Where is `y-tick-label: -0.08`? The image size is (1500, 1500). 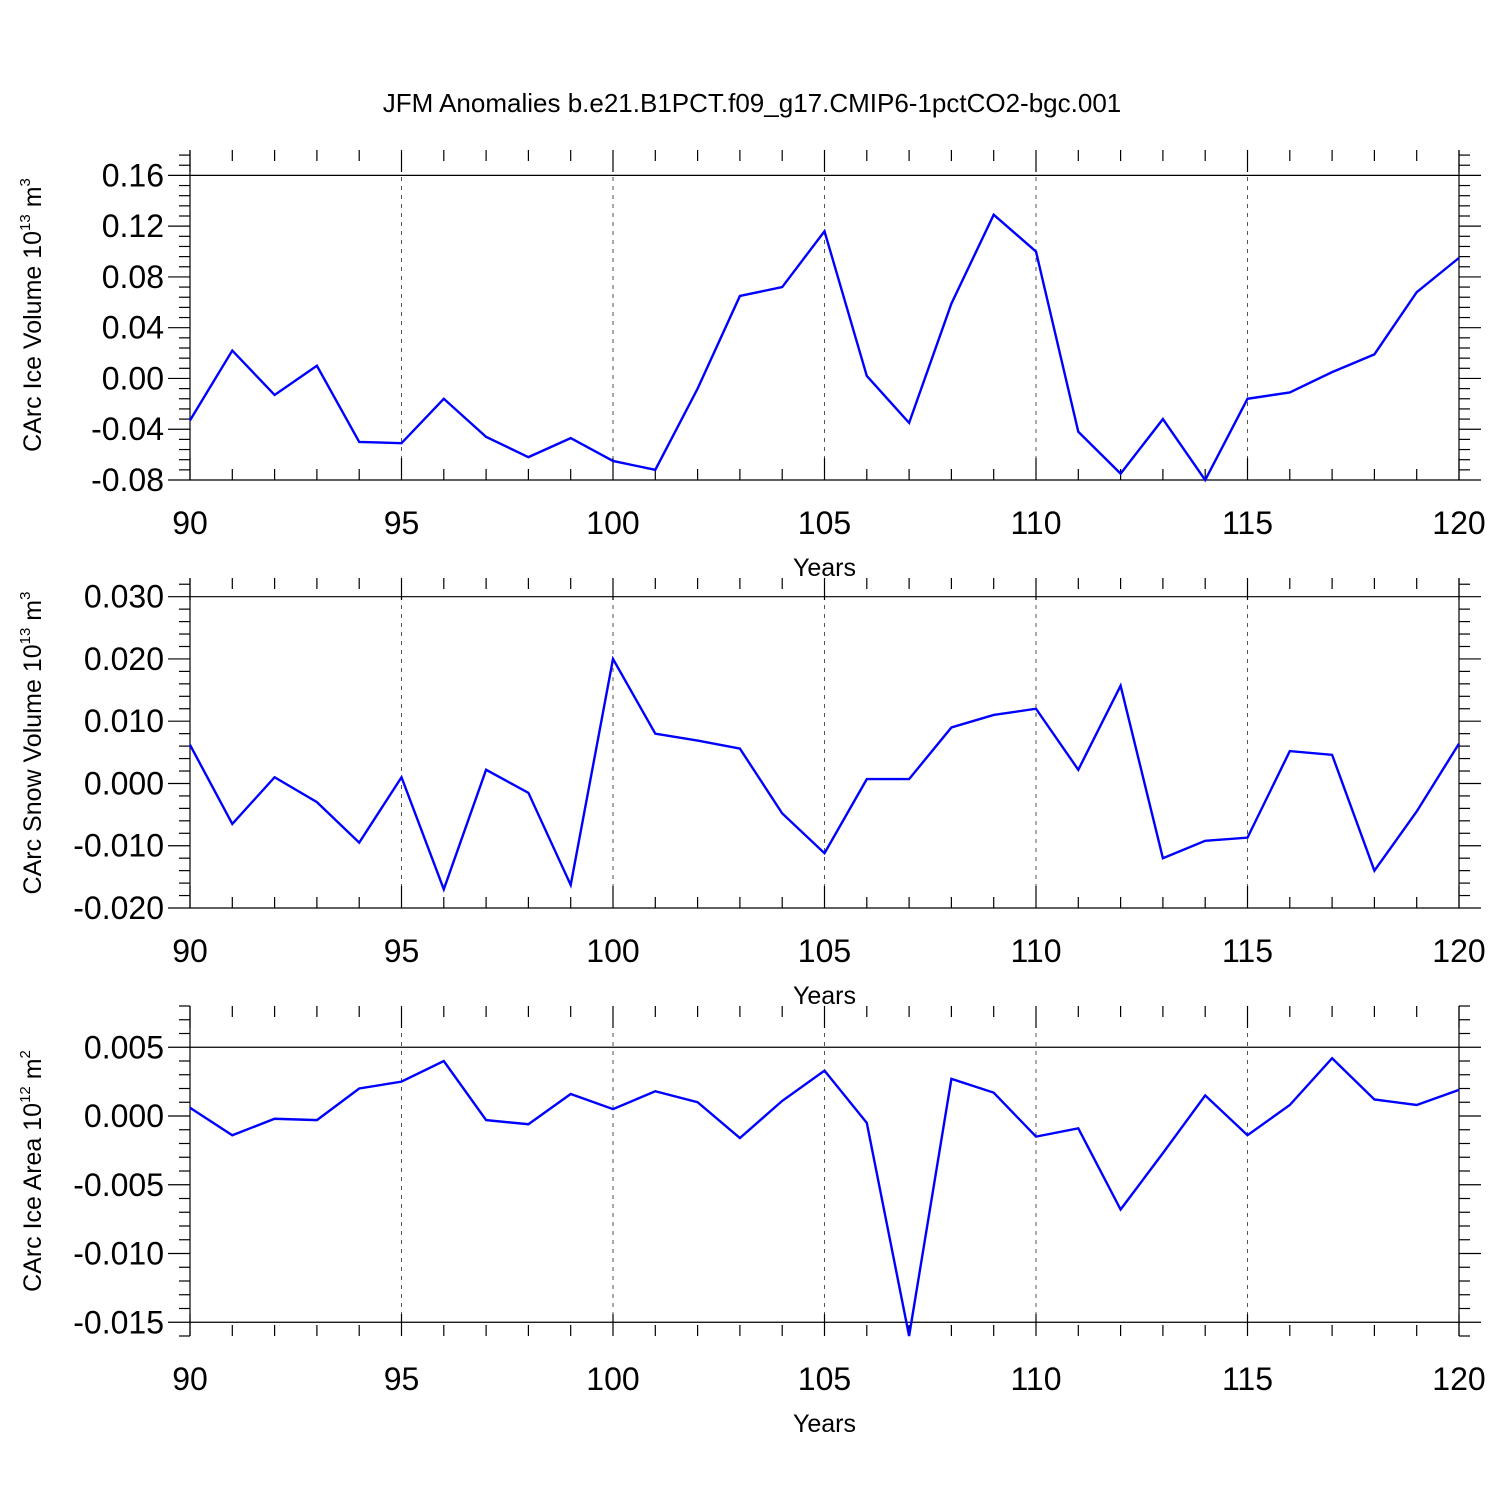 y-tick-label: -0.08 is located at coordinates (127, 480).